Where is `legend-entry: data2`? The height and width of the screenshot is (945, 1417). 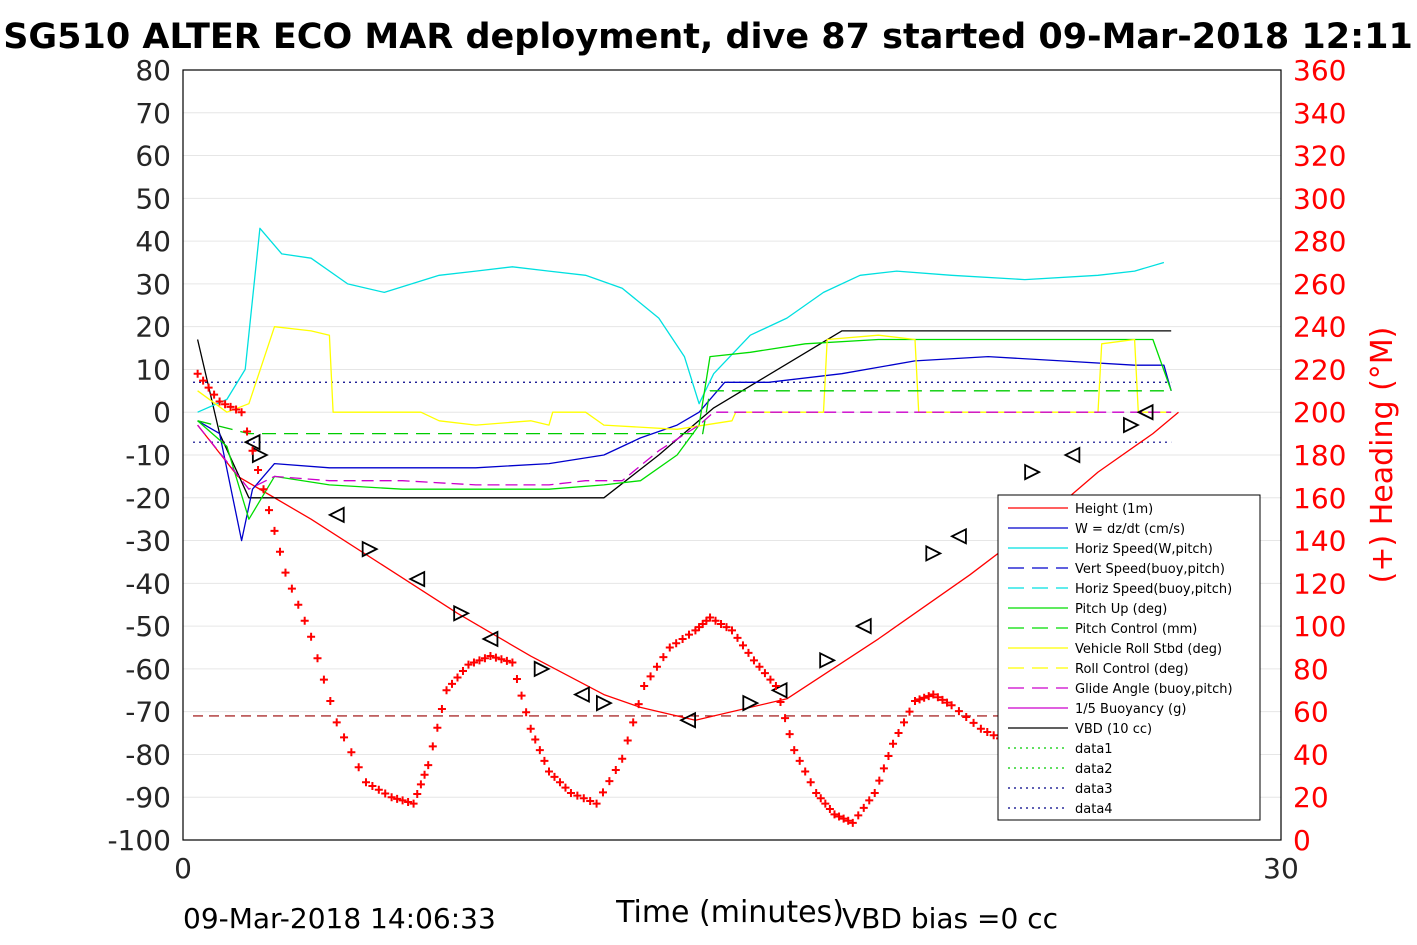 legend-entry: data2 is located at coordinates (1094, 769).